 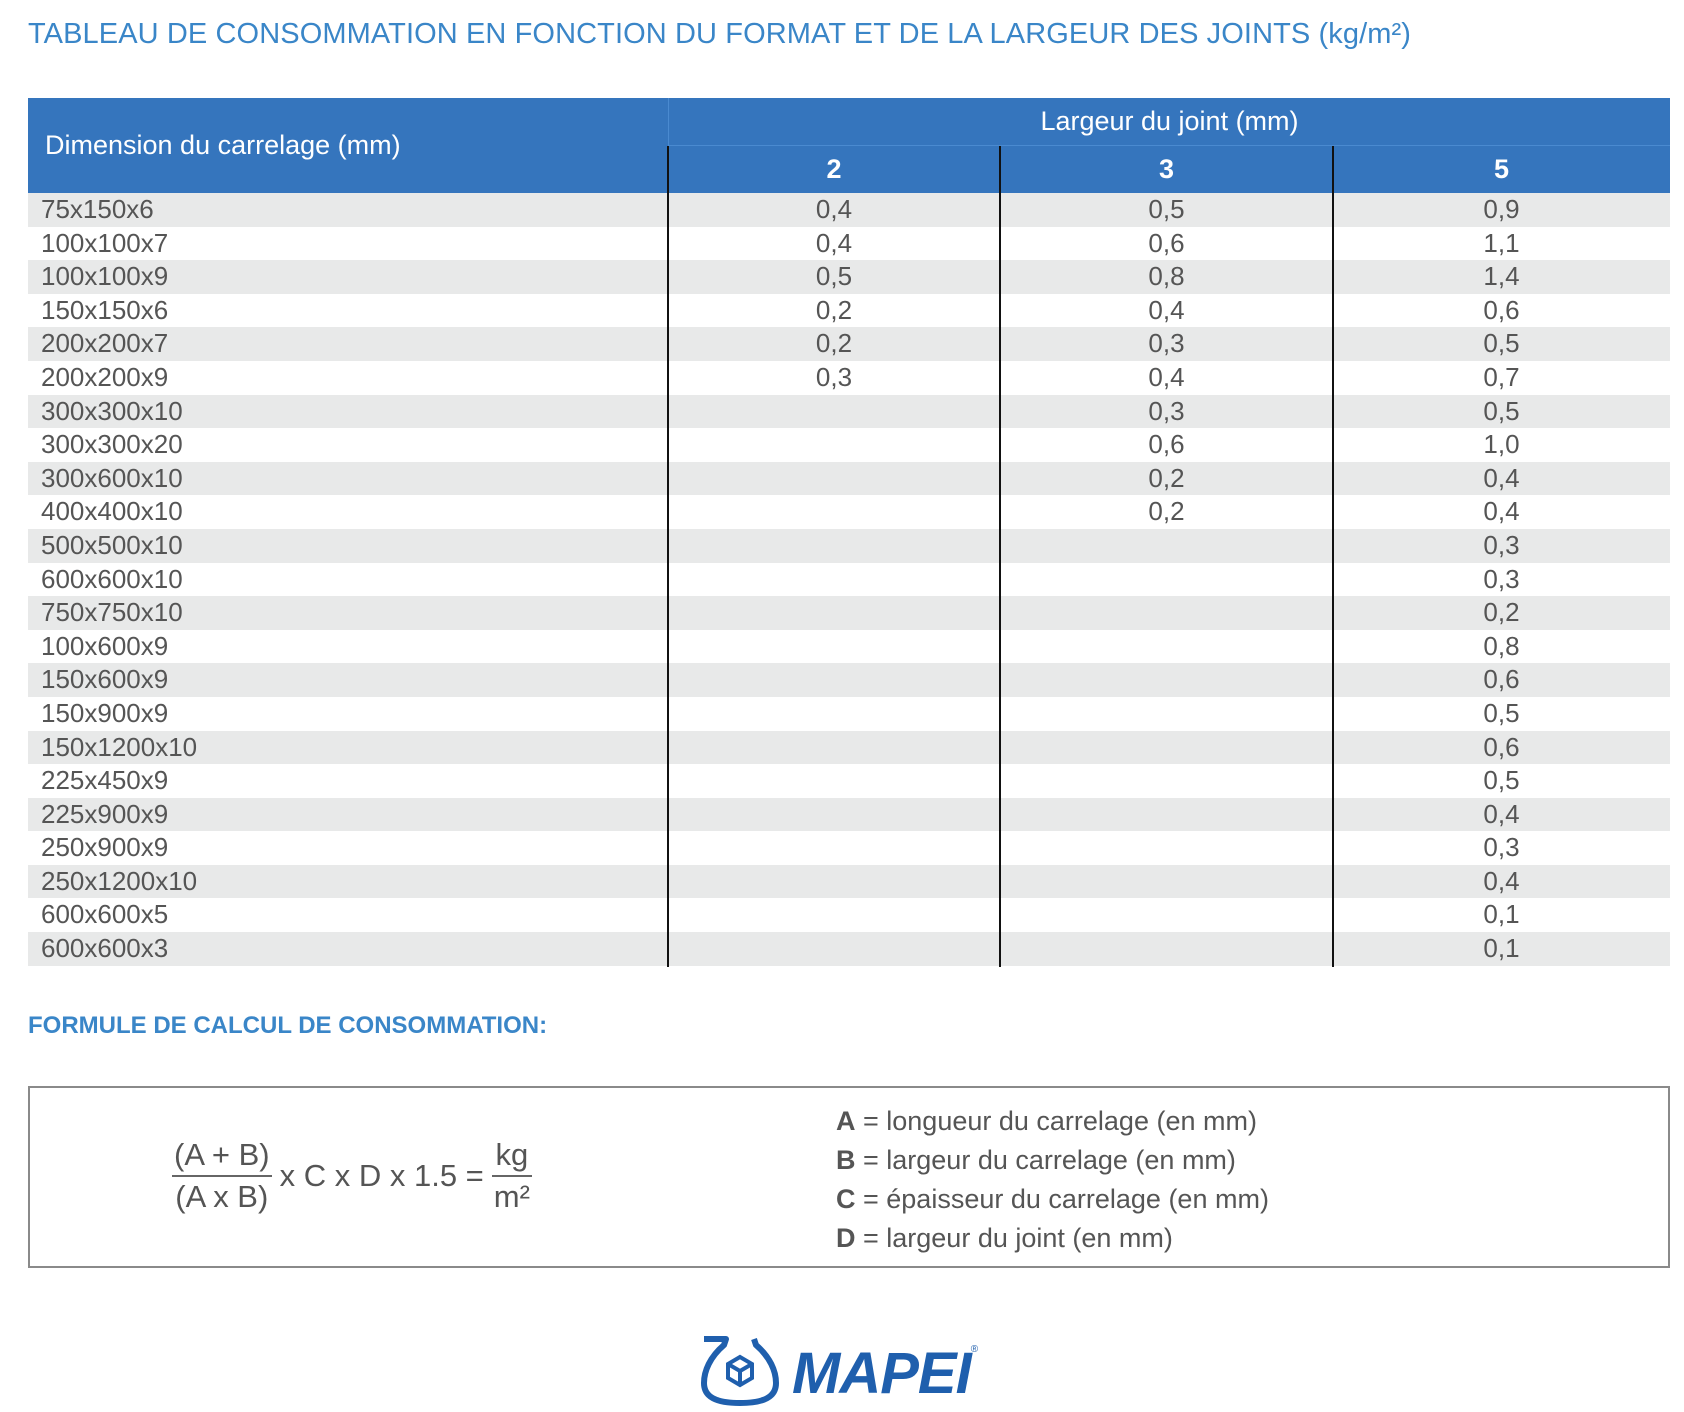 I want to click on table-row: 150x900x9 0,5, so click(x=849, y=713).